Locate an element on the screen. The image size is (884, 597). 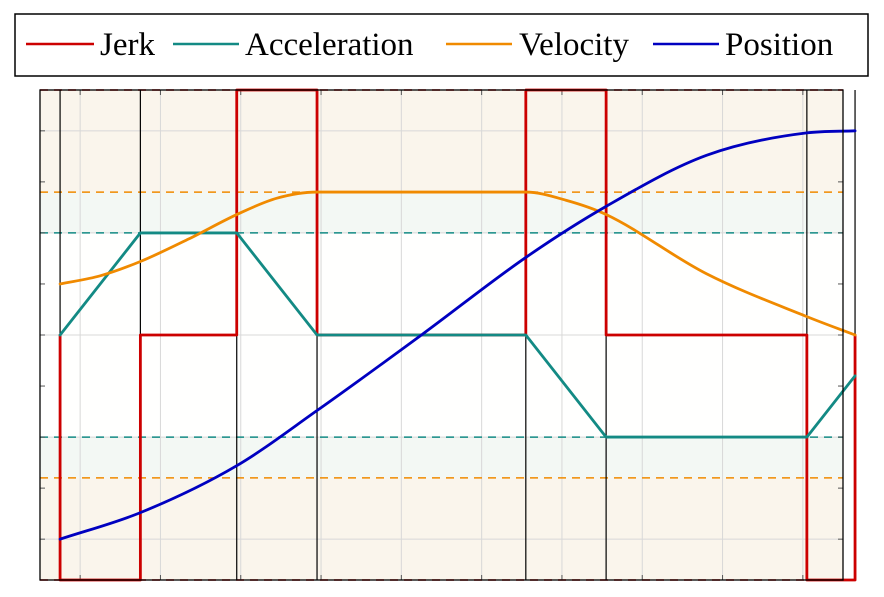
legend-label-velocity: Velocity is located at coordinates (574, 45).